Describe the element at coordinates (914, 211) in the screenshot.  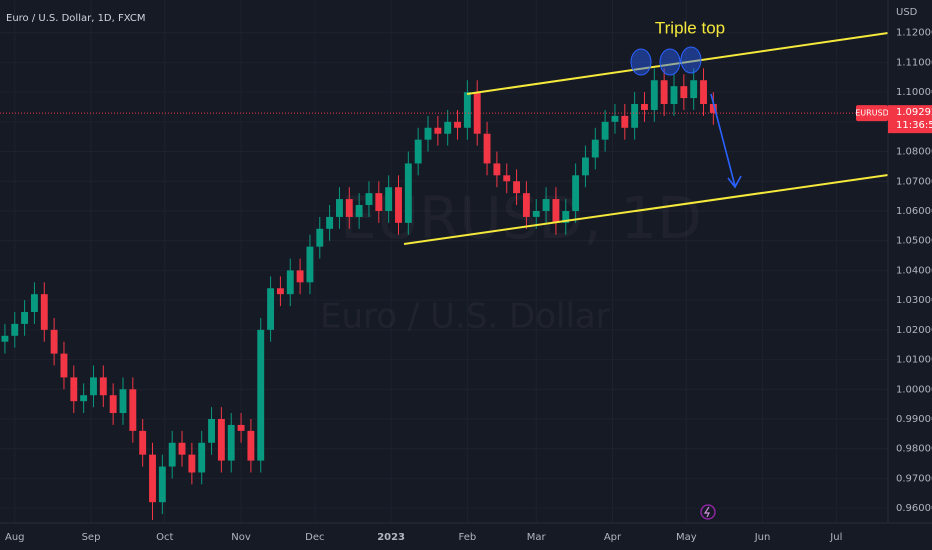
I see `y-tick-label: 1.06000` at that location.